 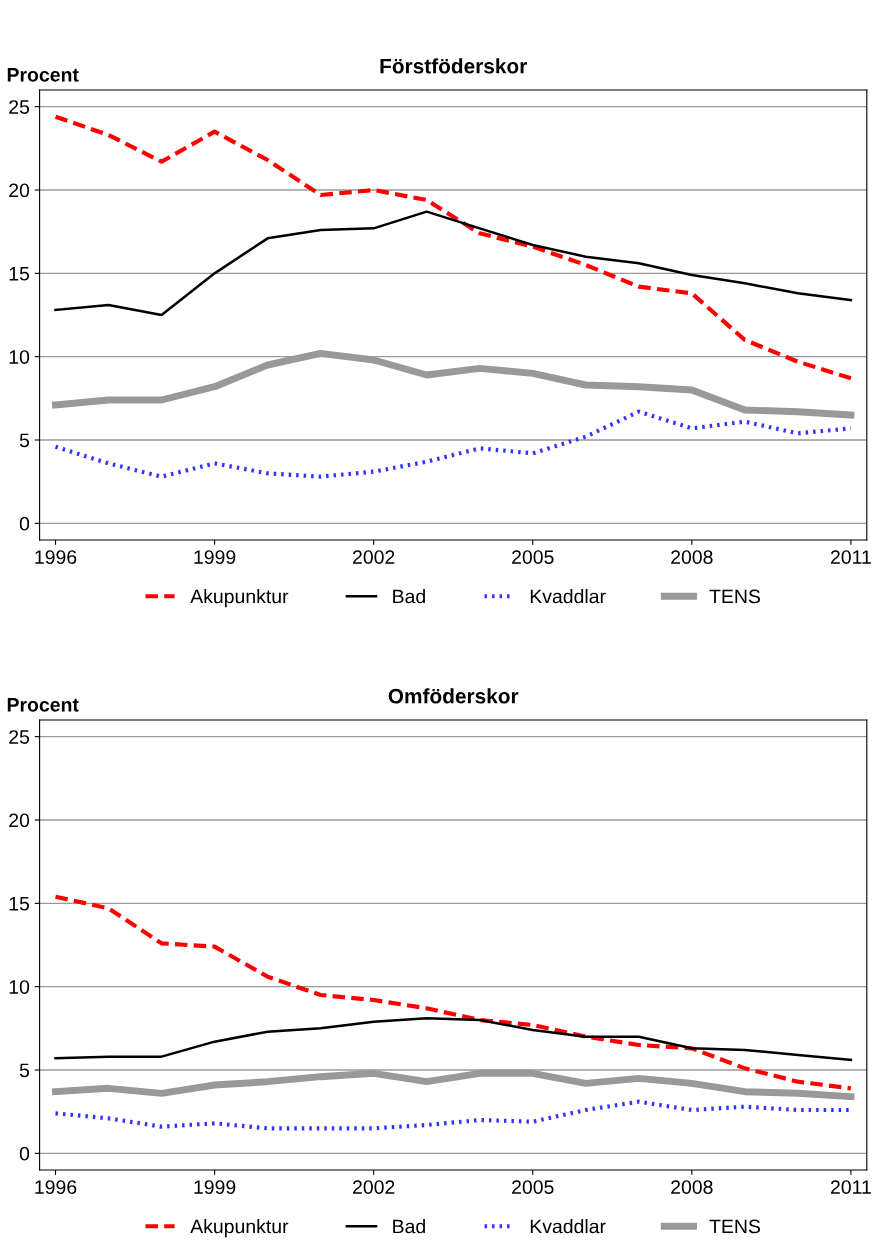 What do you see at coordinates (453, 696) in the screenshot?
I see `chart-title: Omföderskor` at bounding box center [453, 696].